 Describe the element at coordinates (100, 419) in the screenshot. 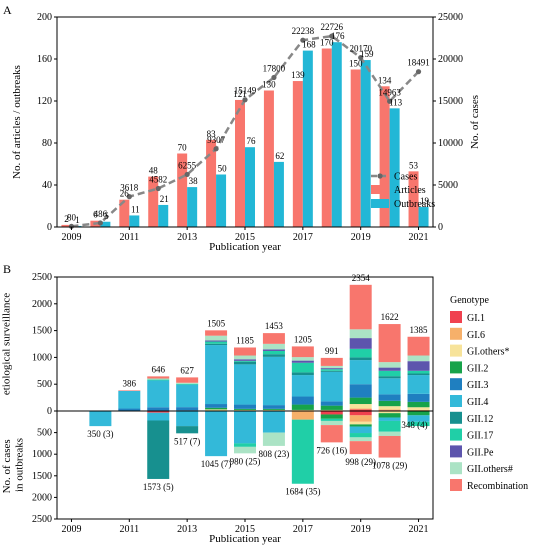

I see `outbreak-bar-2010-GII.4` at that location.